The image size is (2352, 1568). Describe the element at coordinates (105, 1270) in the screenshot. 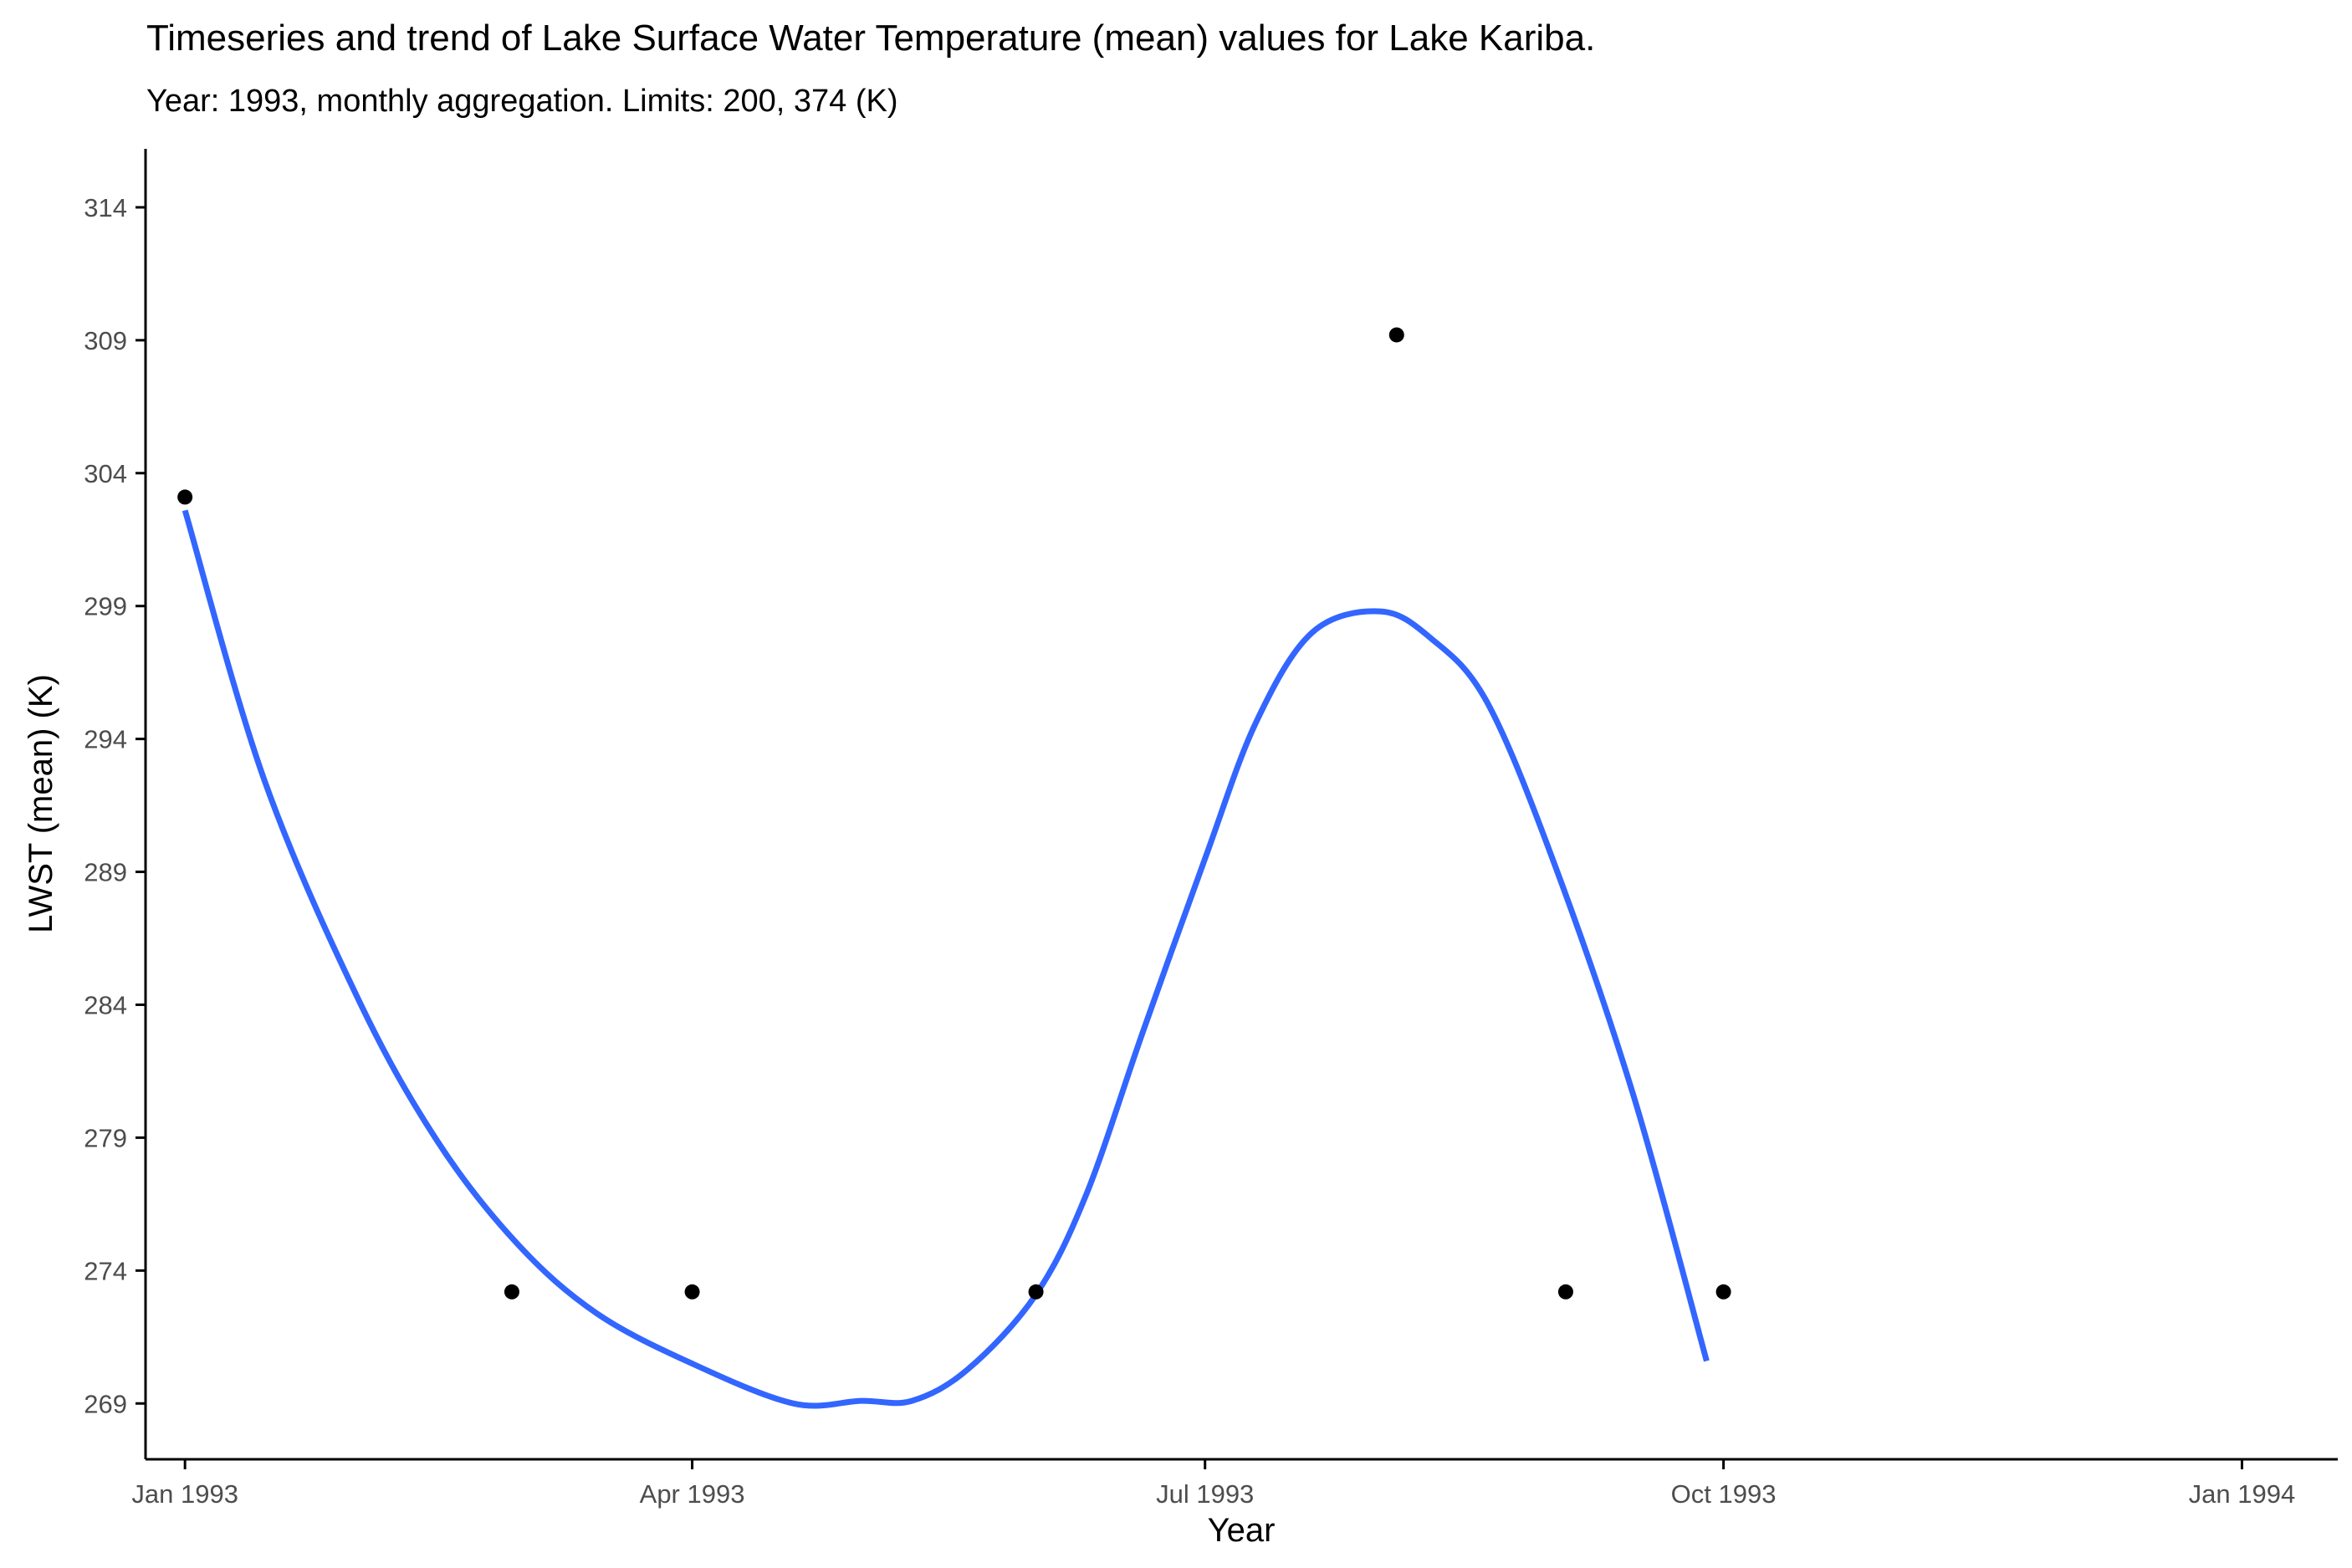

I see `y-tick-label: 274` at that location.